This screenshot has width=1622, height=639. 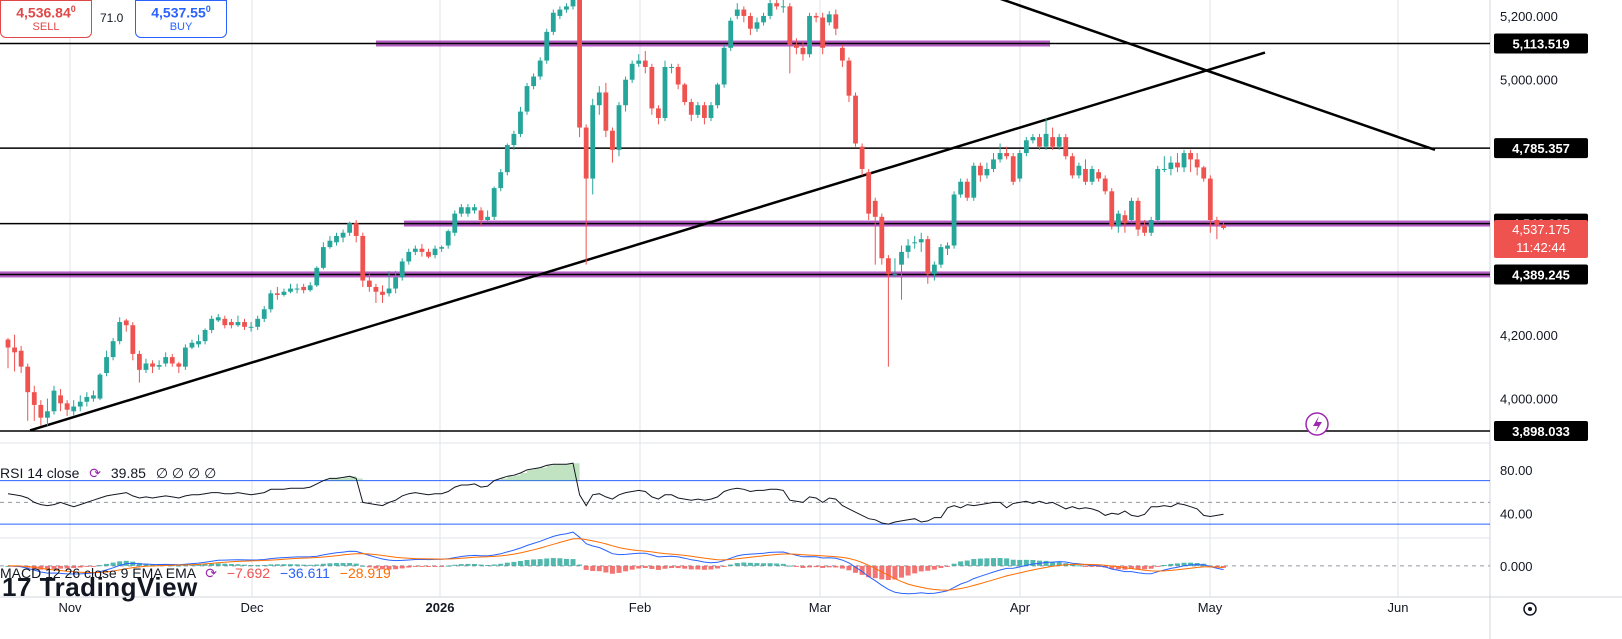 I want to click on rsi-line, so click(x=615, y=493).